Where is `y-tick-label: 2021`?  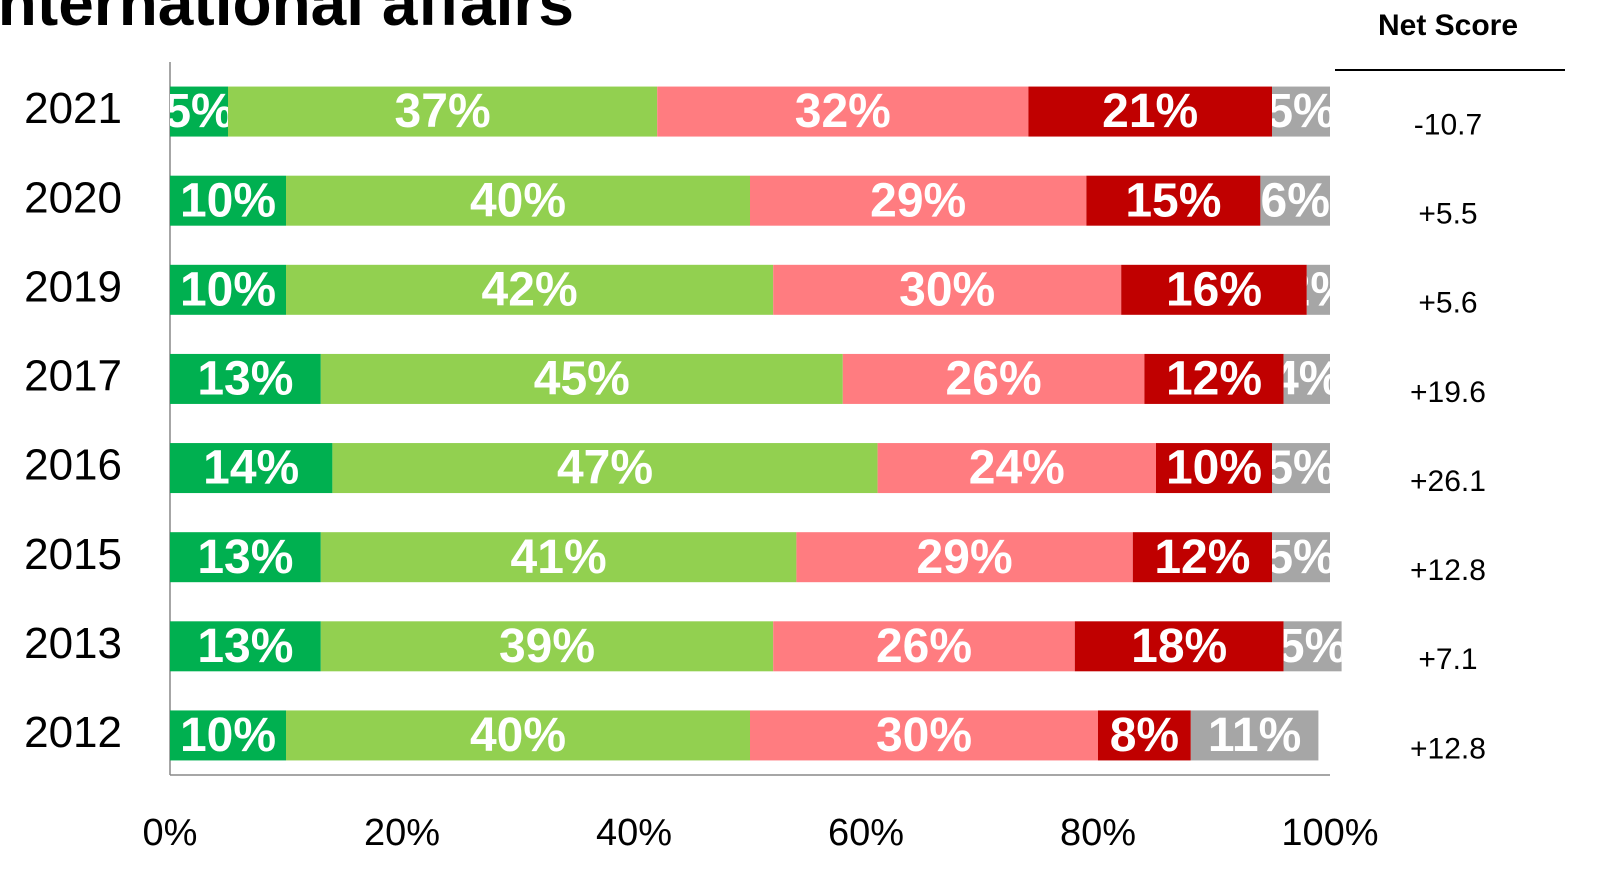 y-tick-label: 2021 is located at coordinates (73, 108).